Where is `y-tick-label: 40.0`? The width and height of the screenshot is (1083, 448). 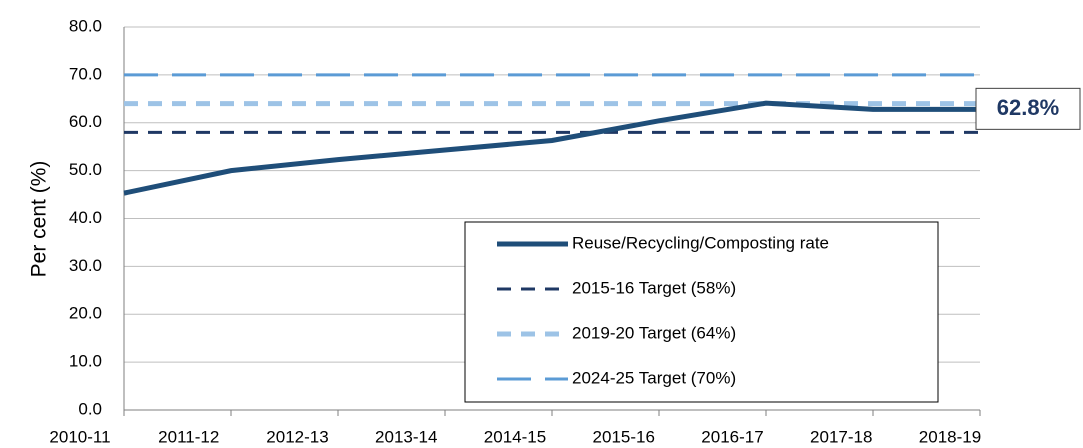 y-tick-label: 40.0 is located at coordinates (85, 217).